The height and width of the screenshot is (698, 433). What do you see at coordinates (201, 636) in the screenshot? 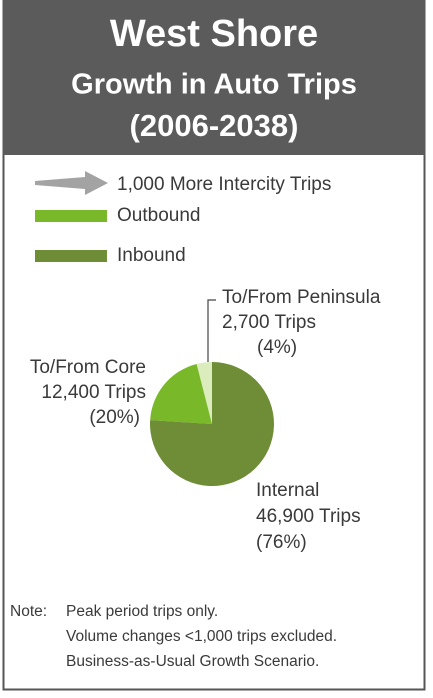
I see `note-line: Volume changes <1,000 trips excluded.` at bounding box center [201, 636].